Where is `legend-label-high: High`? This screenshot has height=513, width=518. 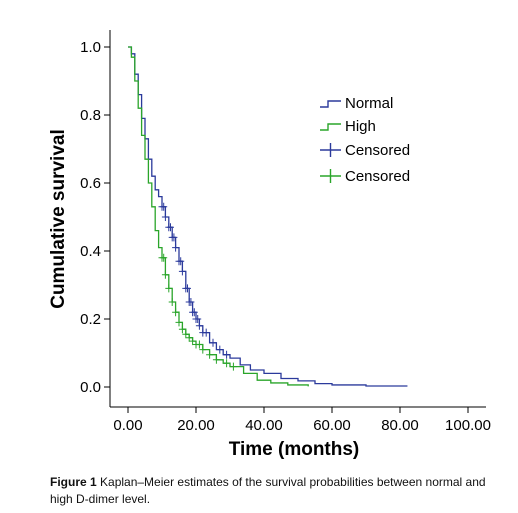 legend-label-high: High is located at coordinates (360, 126).